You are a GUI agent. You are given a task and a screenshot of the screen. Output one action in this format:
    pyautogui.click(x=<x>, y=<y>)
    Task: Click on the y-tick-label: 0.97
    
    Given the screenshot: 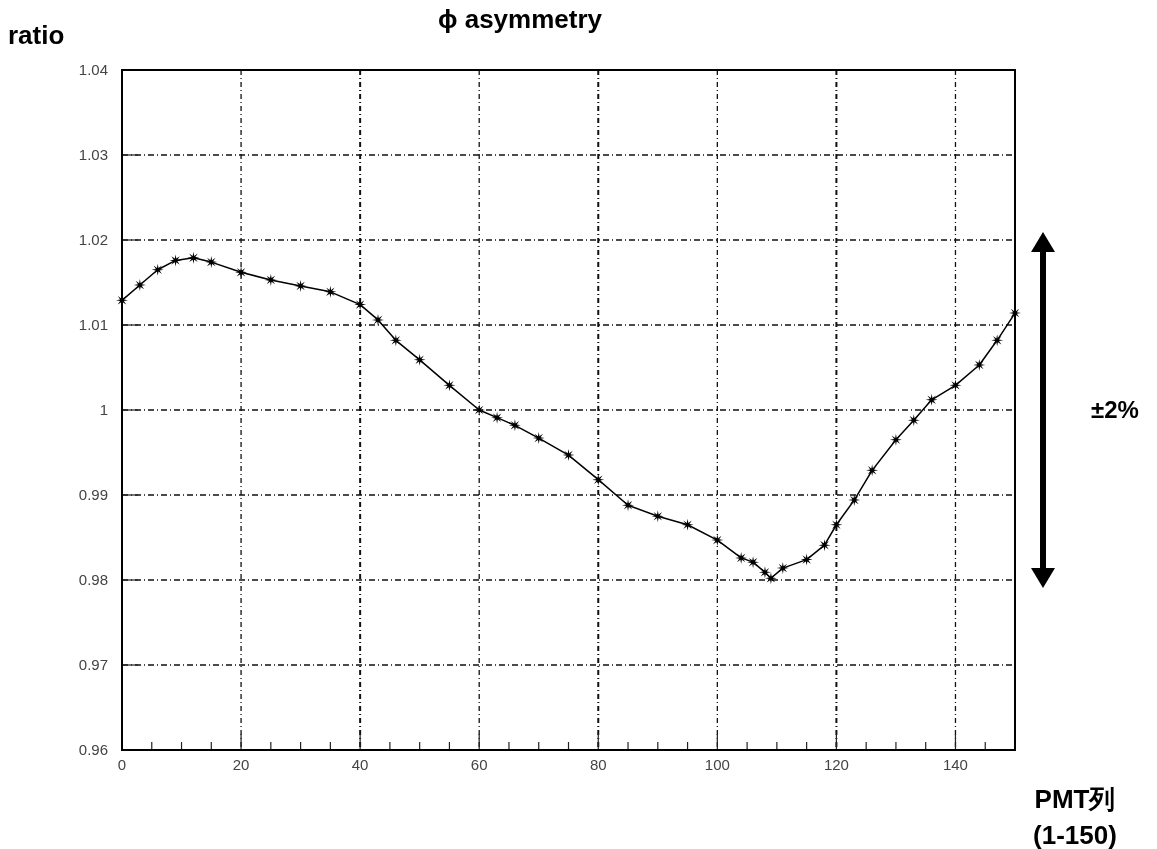 What is the action you would take?
    pyautogui.click(x=93, y=664)
    